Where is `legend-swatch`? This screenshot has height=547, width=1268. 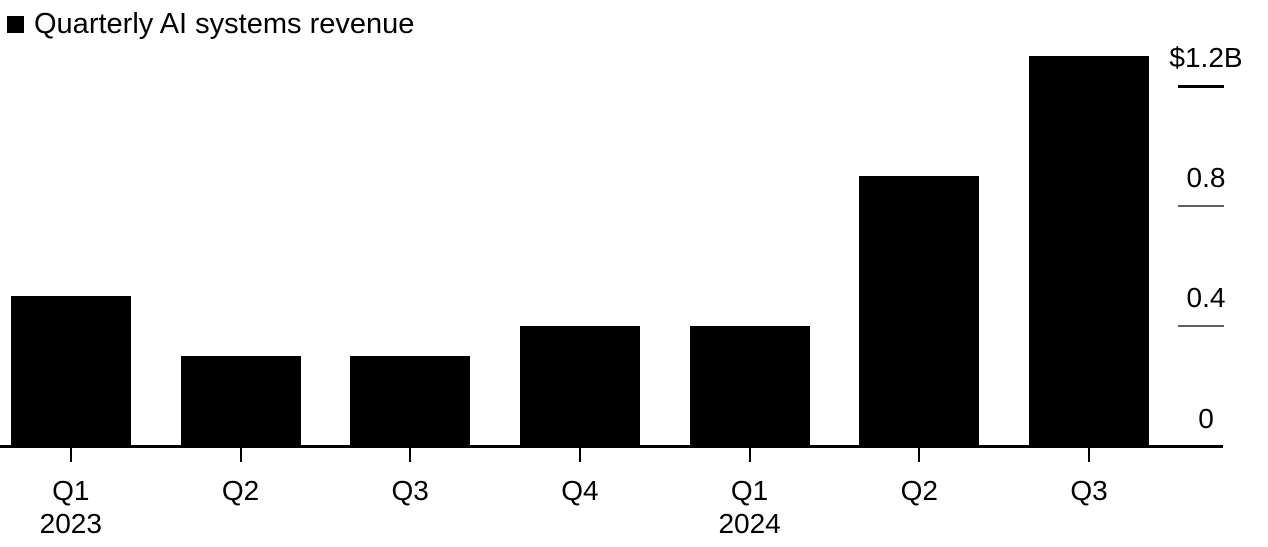 legend-swatch is located at coordinates (15, 24).